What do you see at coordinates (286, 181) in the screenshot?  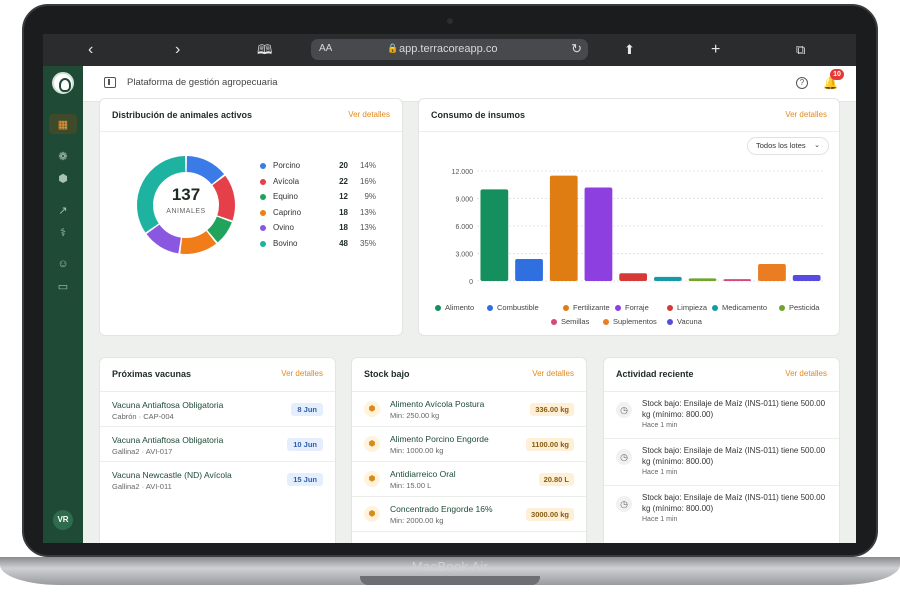 I see `legend-name: Avícola` at bounding box center [286, 181].